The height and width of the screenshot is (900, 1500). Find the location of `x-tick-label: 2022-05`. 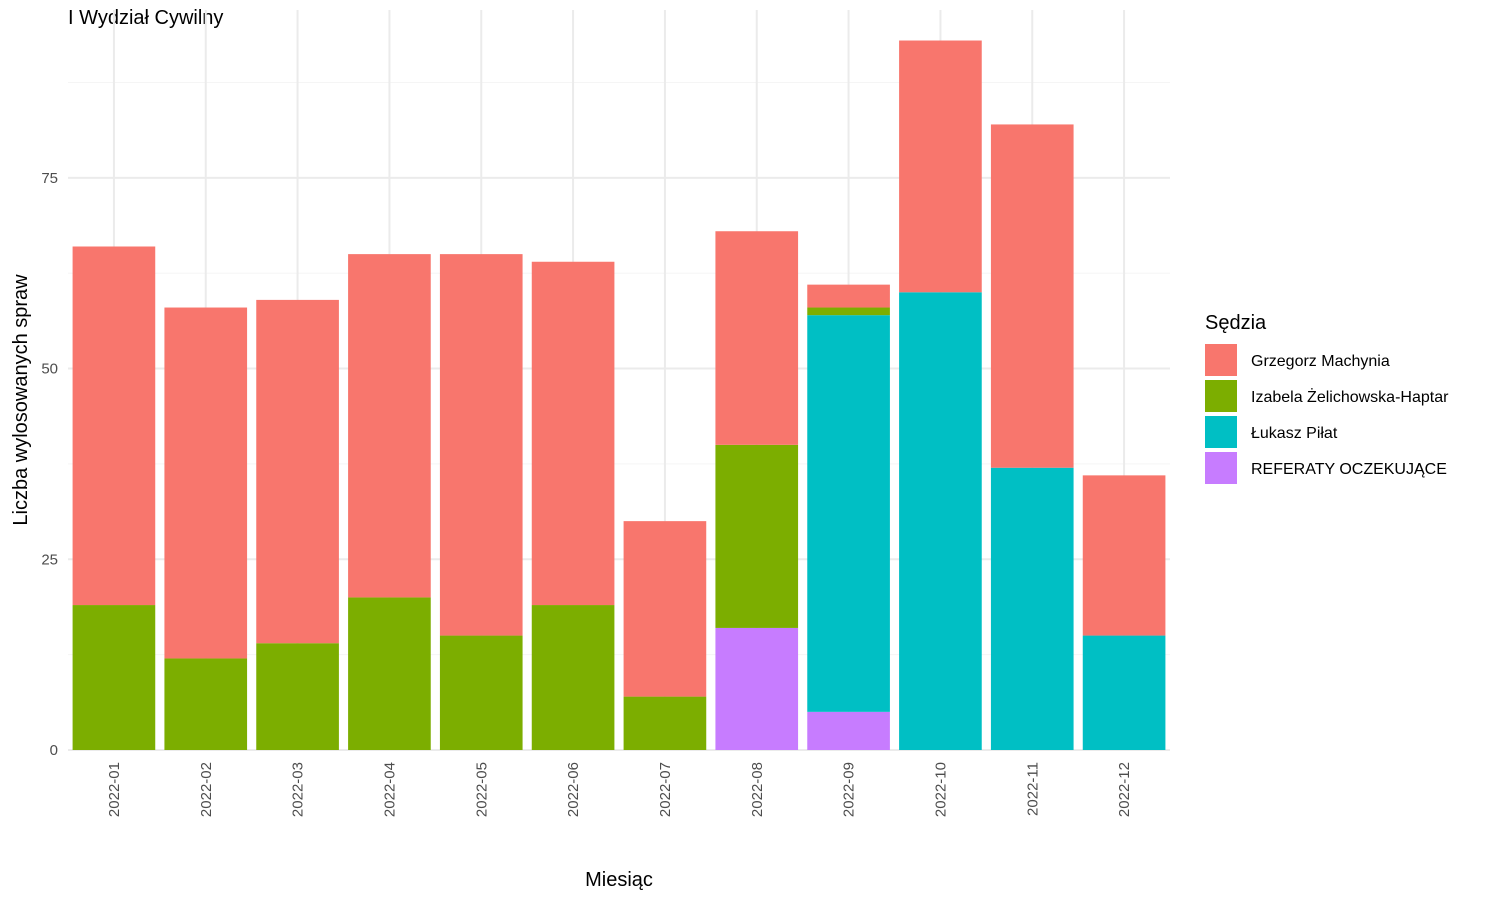

x-tick-label: 2022-05 is located at coordinates (481, 789).